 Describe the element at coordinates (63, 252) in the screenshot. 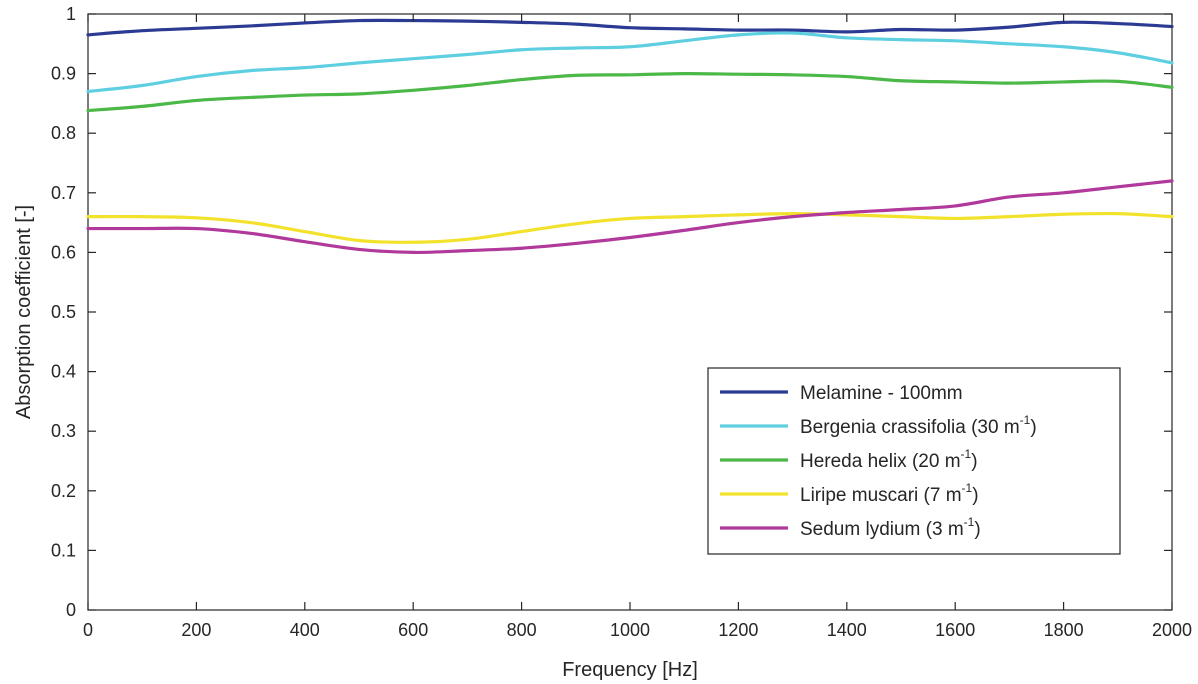

I see `y-tick-label: 0.6` at that location.